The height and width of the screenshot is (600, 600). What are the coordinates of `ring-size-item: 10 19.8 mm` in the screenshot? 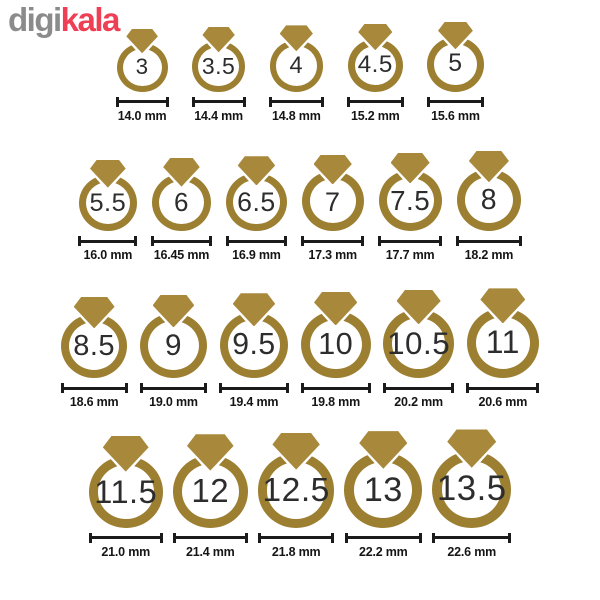 It's located at (335, 348).